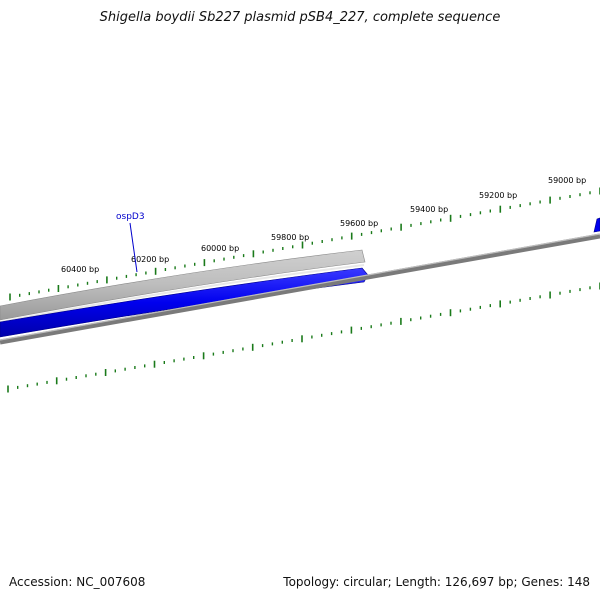  I want to click on gray-feature-bar, so click(183, 285).